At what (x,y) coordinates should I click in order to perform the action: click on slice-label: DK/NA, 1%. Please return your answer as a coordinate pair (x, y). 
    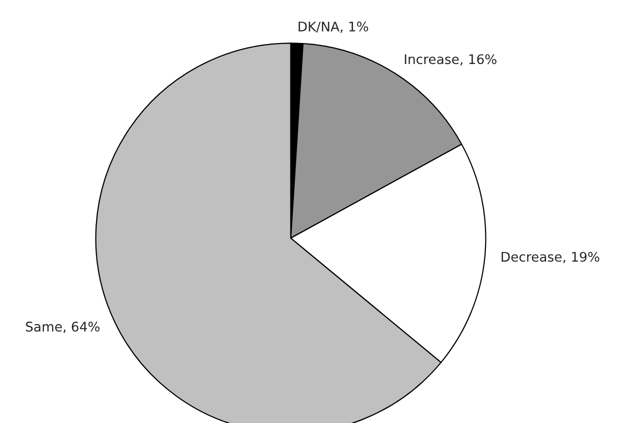
    Looking at the image, I should click on (333, 27).